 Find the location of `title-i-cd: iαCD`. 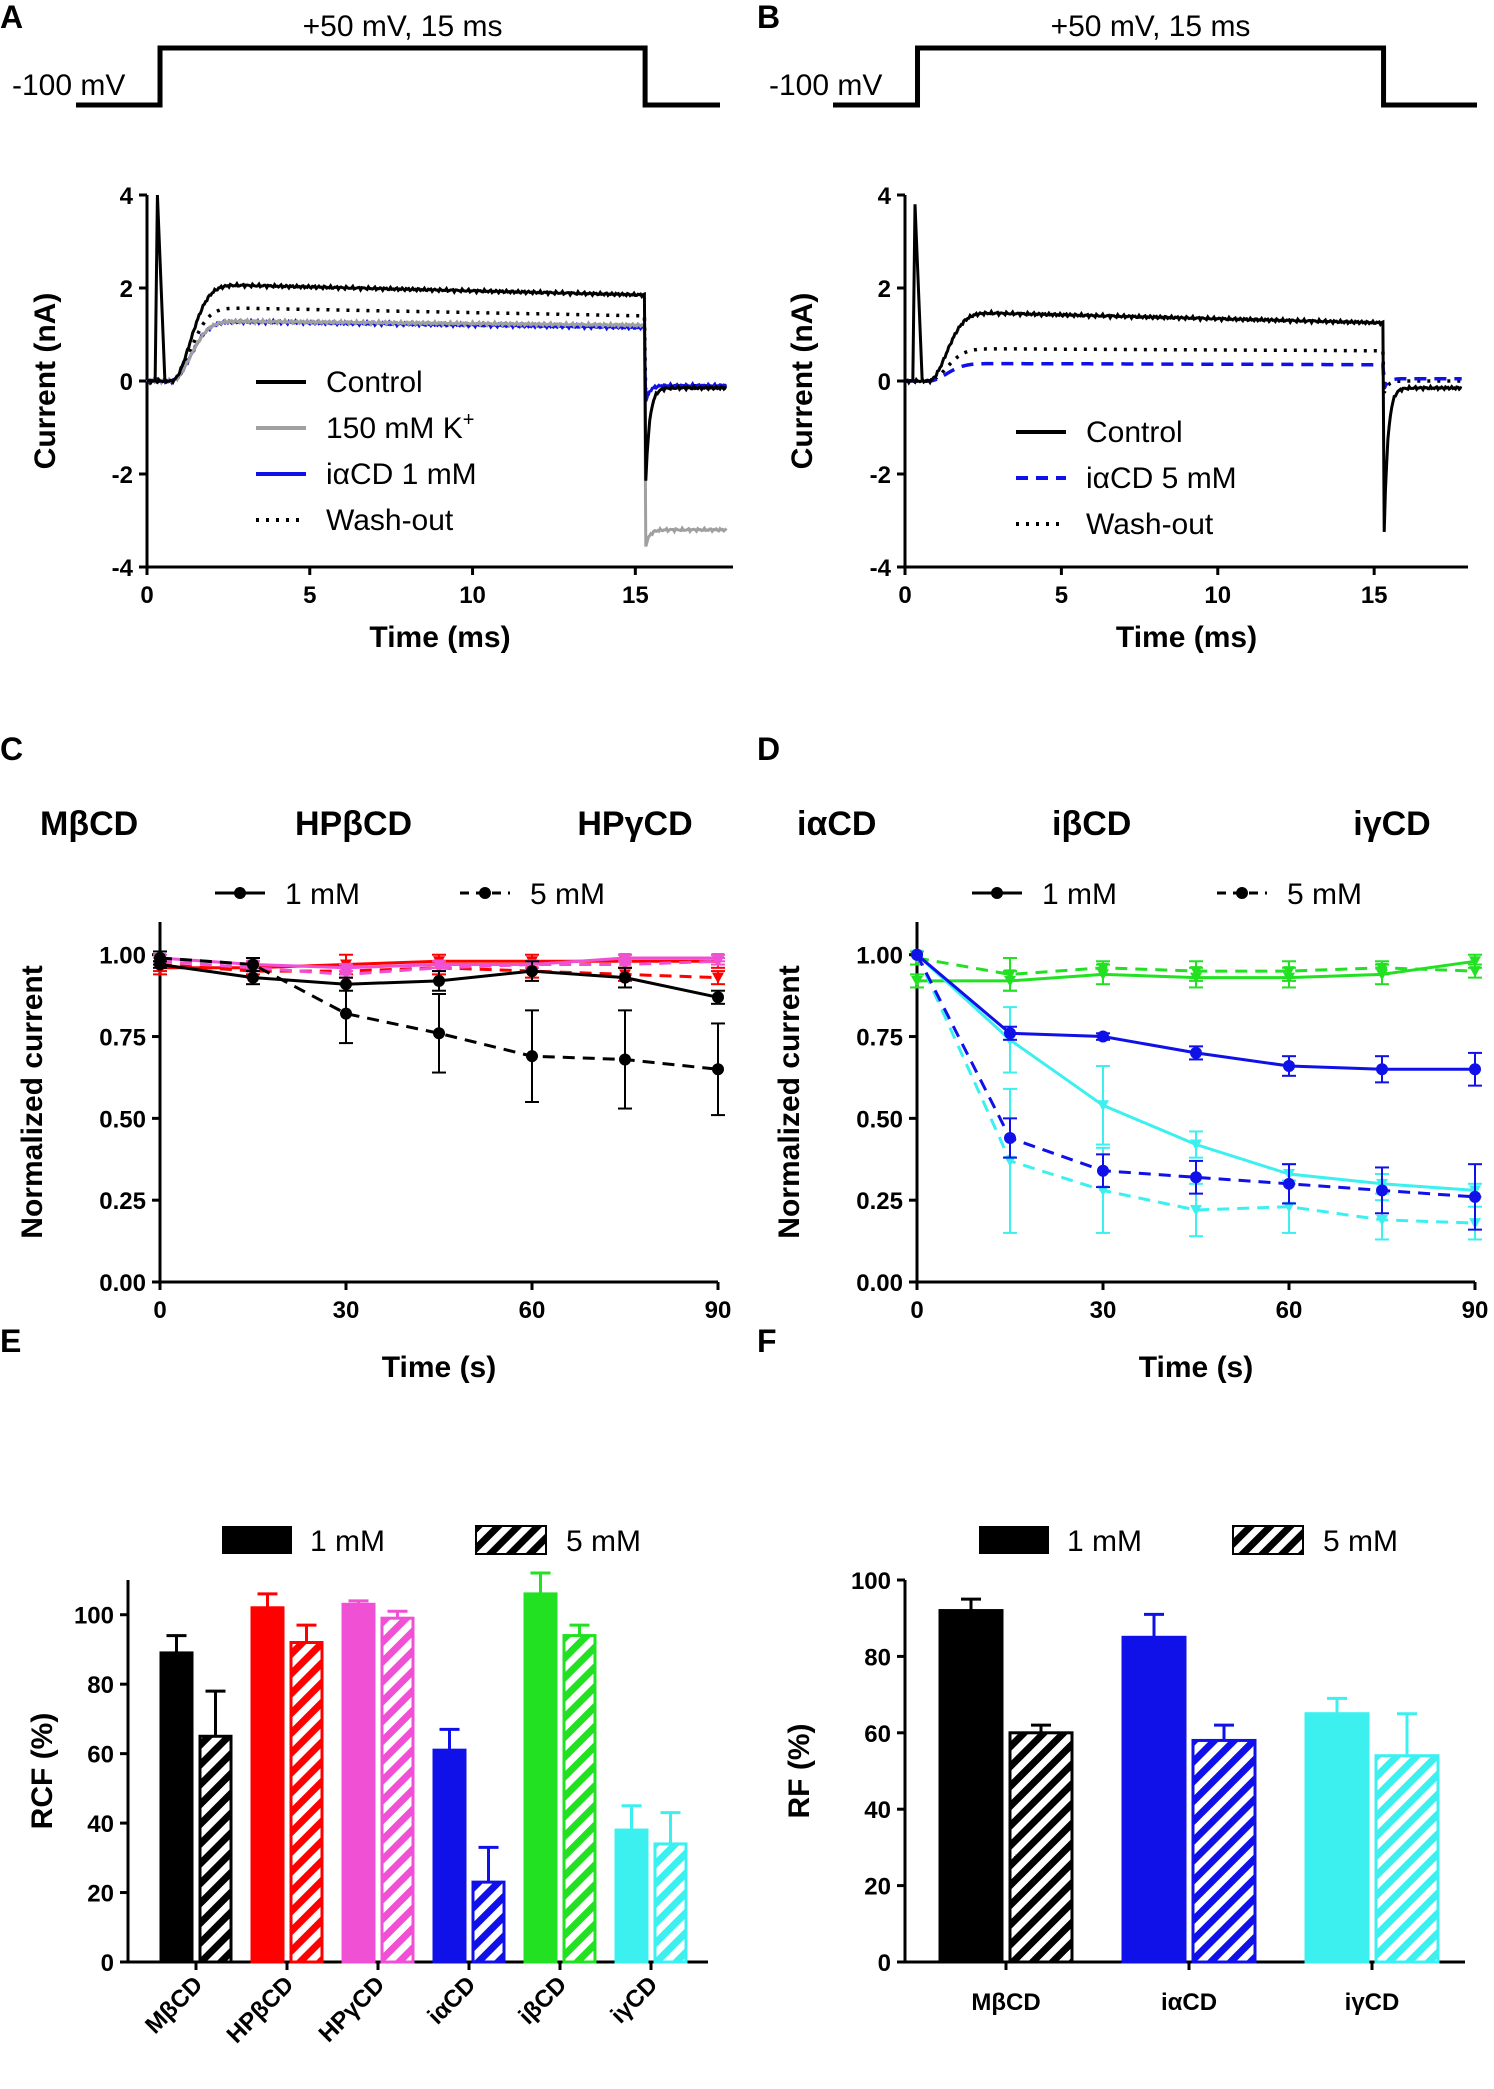

title-i-cd: iαCD is located at coordinates (836, 824).